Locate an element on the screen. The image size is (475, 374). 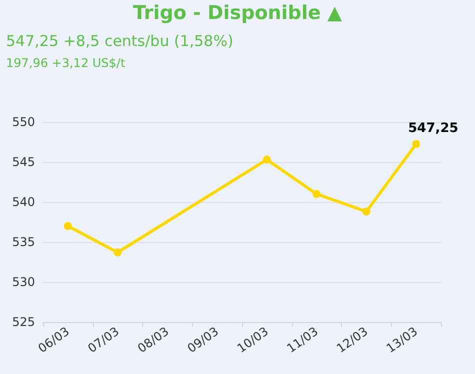
data-label: 547,25 is located at coordinates (433, 128).